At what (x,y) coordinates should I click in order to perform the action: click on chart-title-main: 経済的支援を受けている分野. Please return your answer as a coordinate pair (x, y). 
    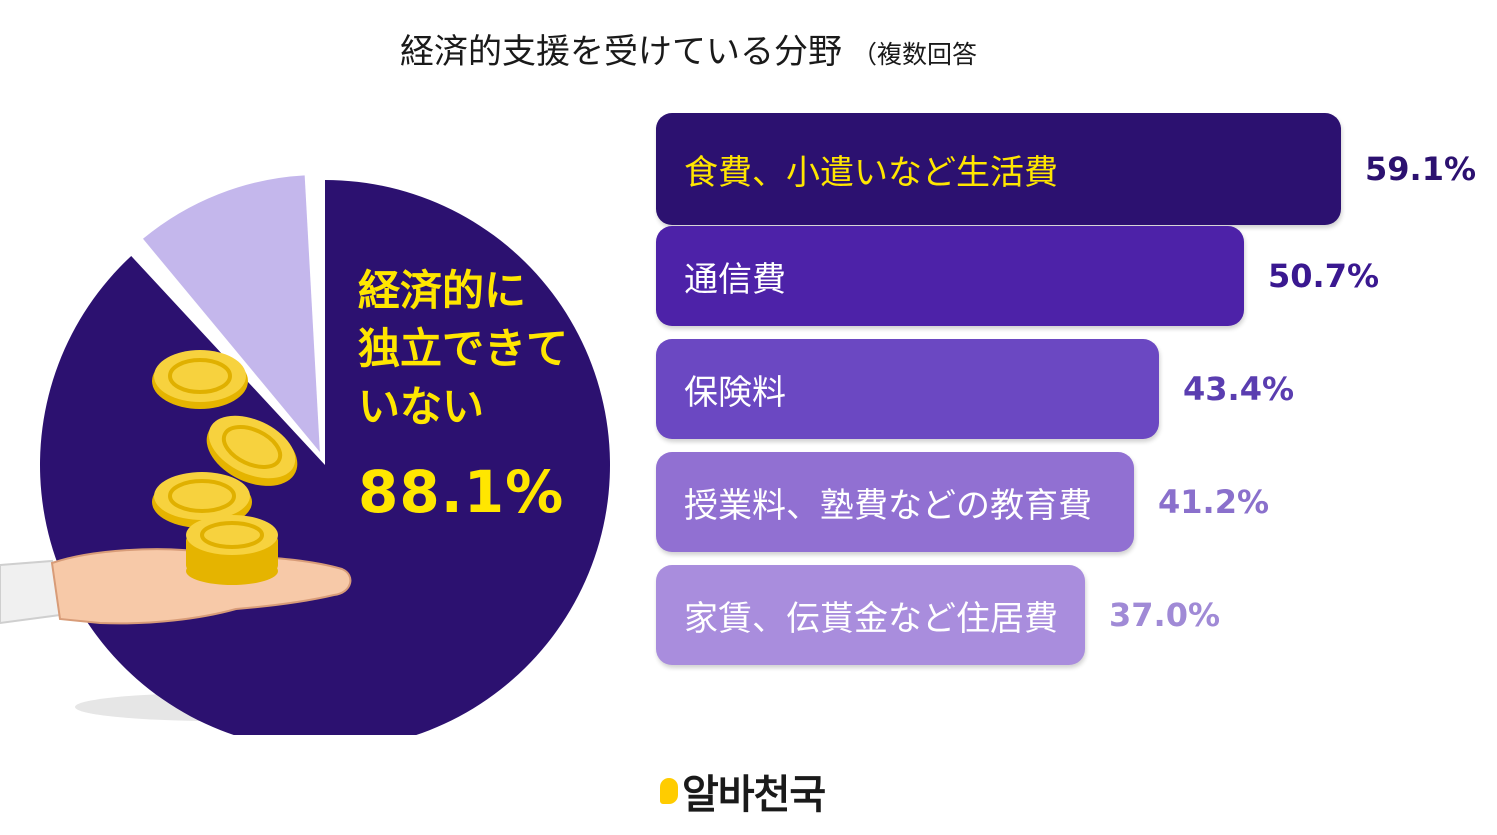
    Looking at the image, I should click on (621, 52).